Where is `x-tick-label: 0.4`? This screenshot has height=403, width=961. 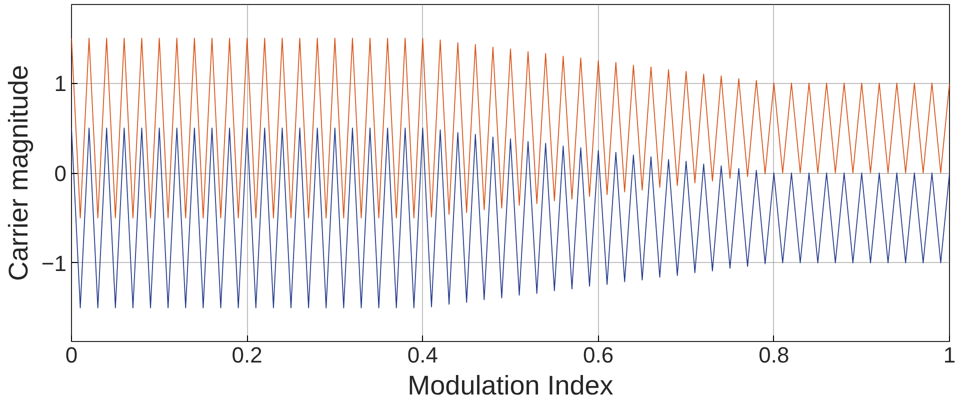 x-tick-label: 0.4 is located at coordinates (422, 355).